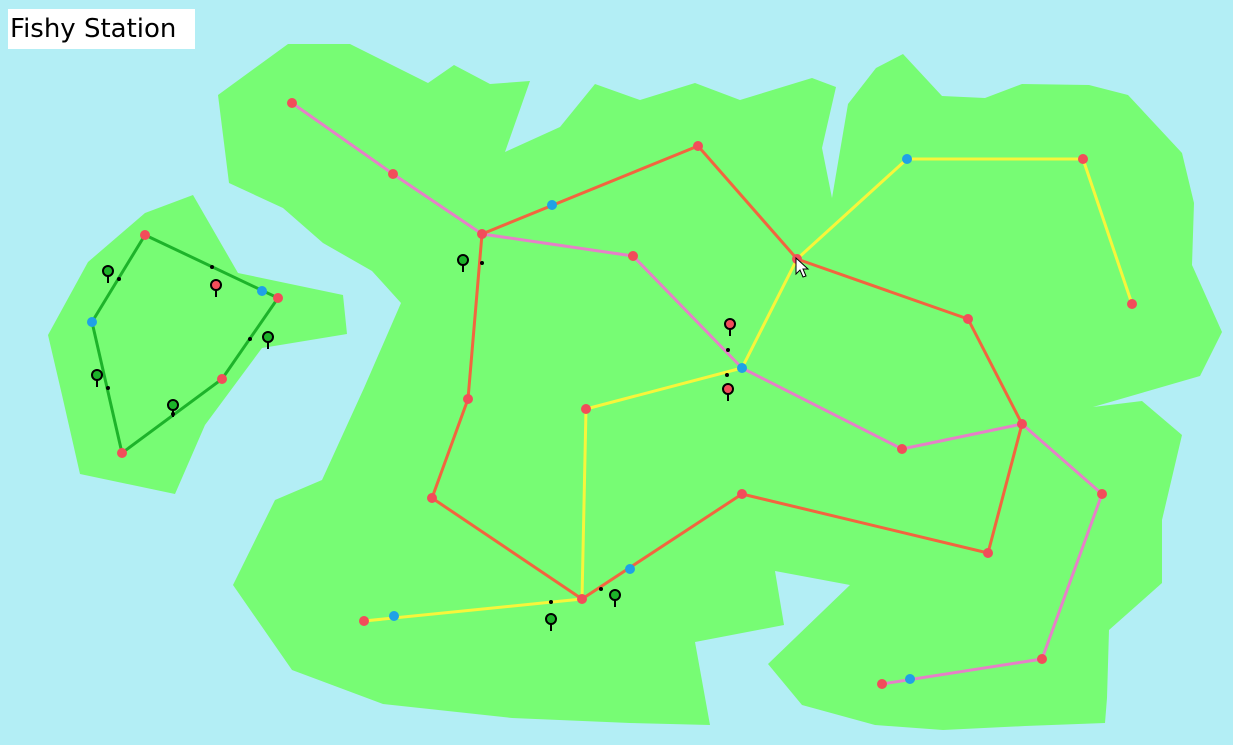 This screenshot has height=745, width=1233. I want to click on left-island, so click(197, 344).